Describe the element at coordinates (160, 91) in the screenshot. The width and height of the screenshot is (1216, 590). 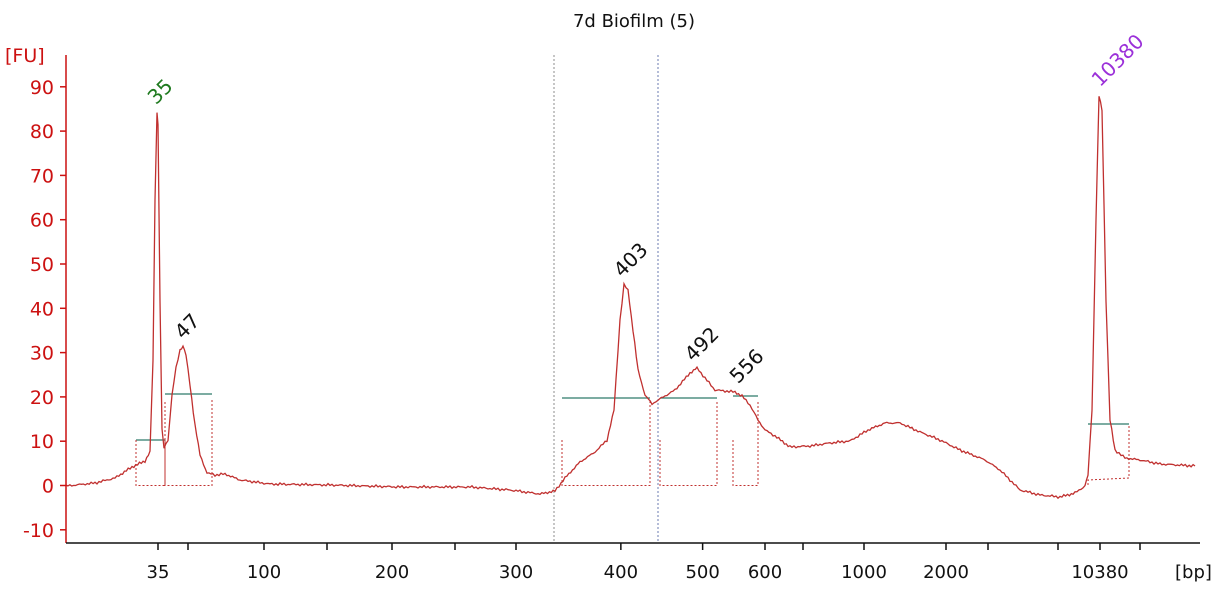
I see `peak-label-35: 35` at that location.